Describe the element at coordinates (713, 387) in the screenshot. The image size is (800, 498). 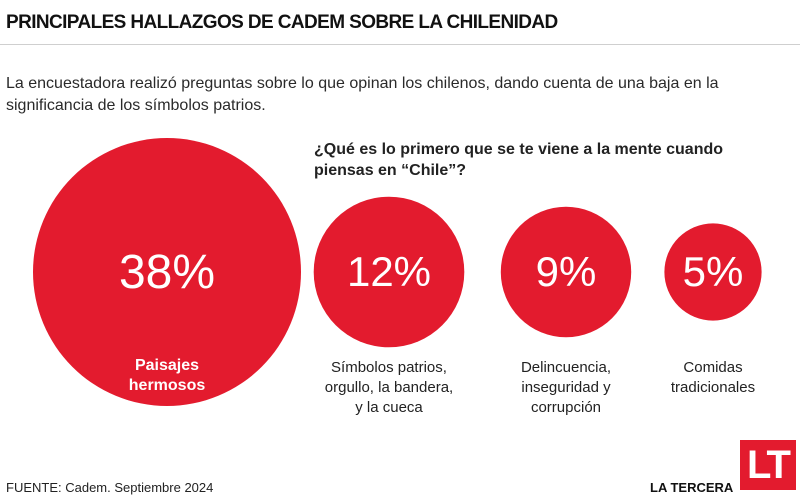
I see `category-label: tradicionales` at that location.